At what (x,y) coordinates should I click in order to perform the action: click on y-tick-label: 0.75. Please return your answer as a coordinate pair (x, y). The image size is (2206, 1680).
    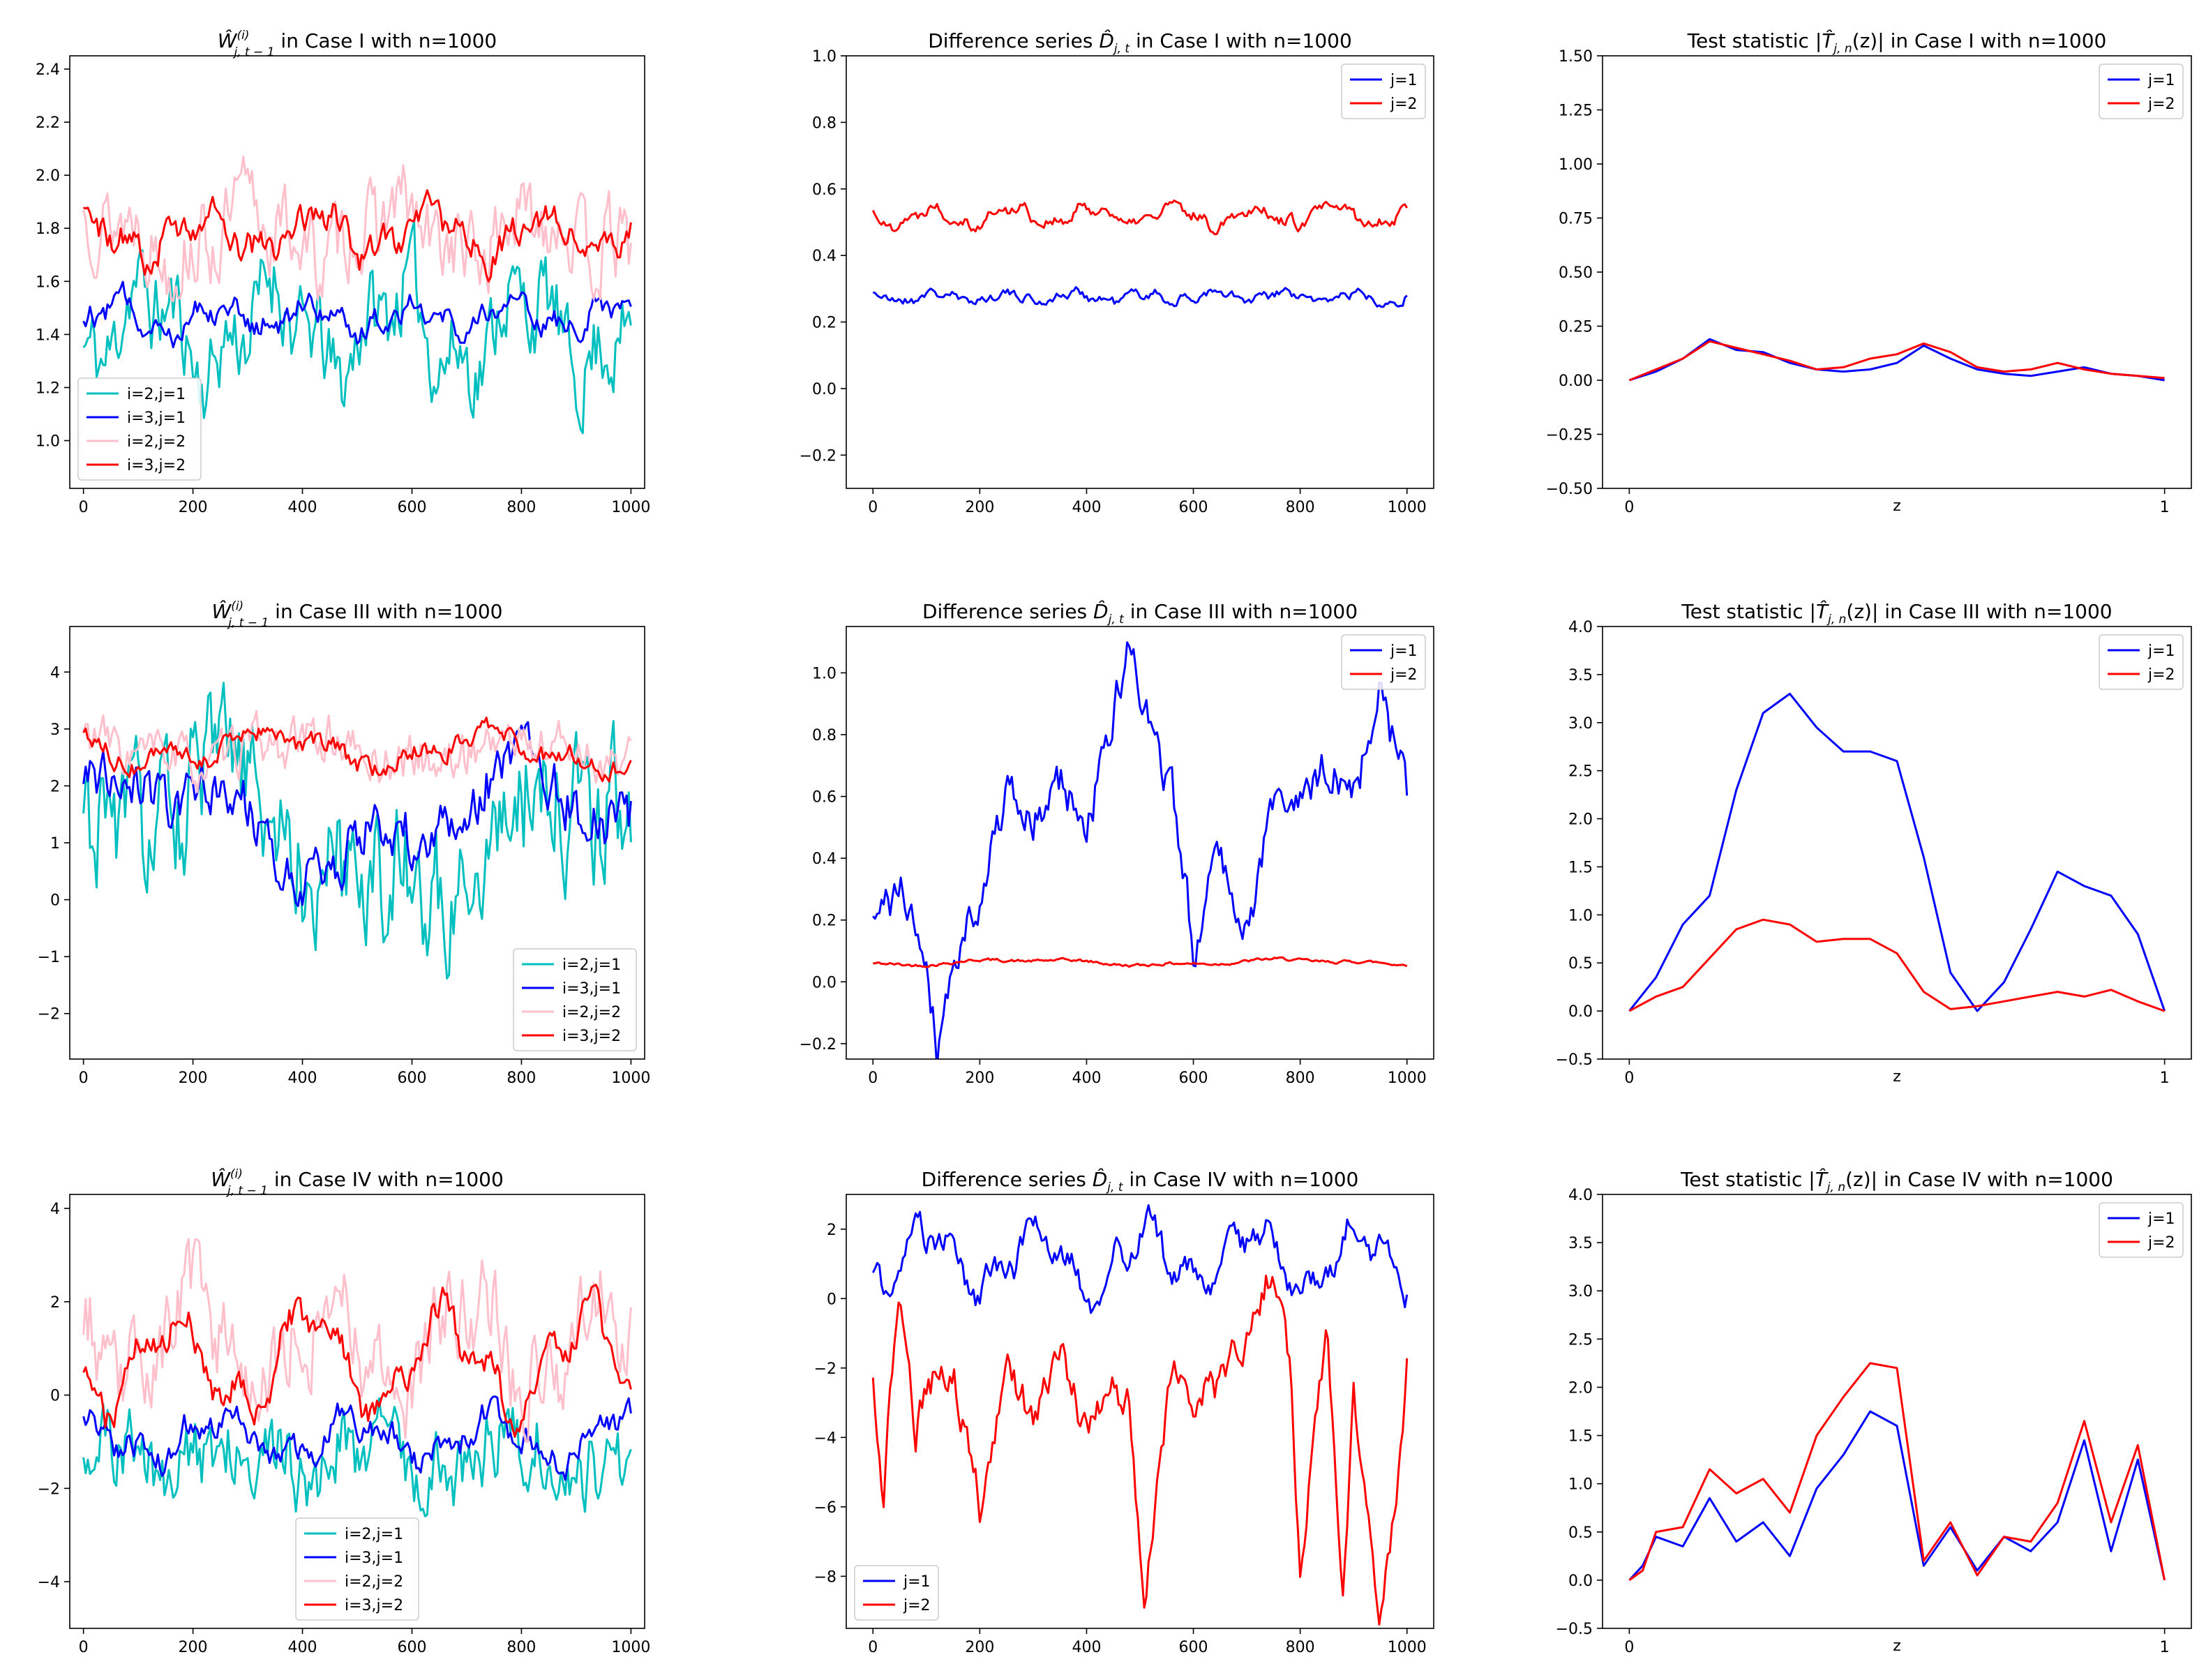
    Looking at the image, I should click on (1576, 219).